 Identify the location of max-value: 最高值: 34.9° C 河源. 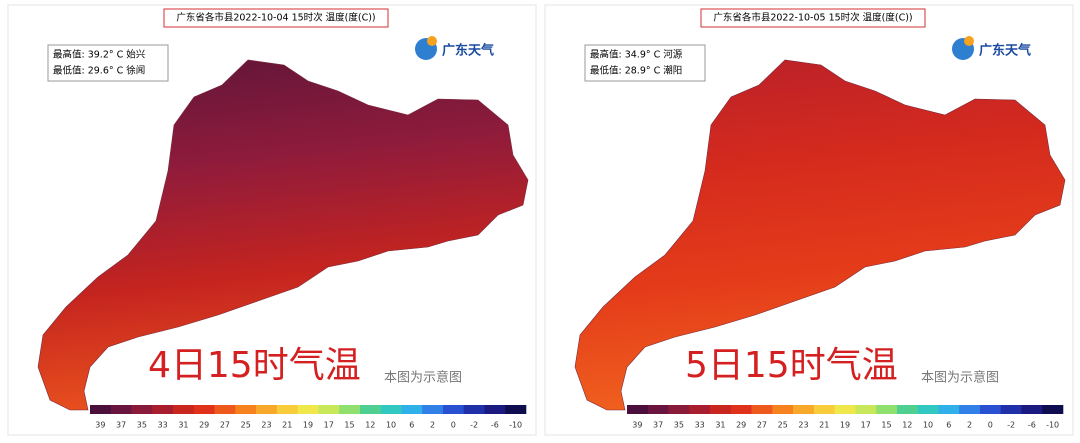
(636, 55).